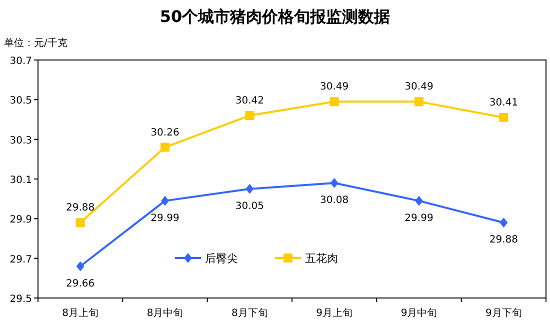 The width and height of the screenshot is (550, 322). I want to click on title: 50个城市猪肉价格旬报监测数据, so click(275, 16).